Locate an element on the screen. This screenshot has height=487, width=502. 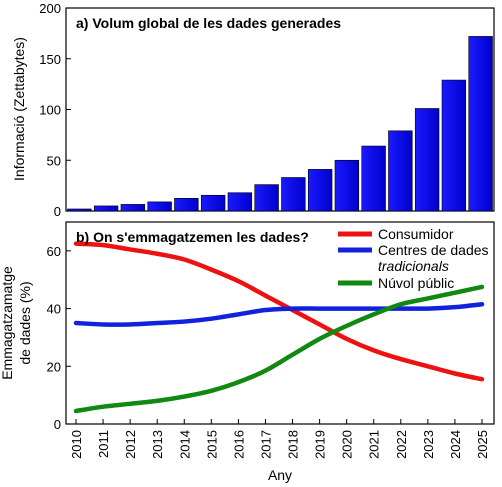
legend-label-consumidor: Consumidor is located at coordinates (416, 234).